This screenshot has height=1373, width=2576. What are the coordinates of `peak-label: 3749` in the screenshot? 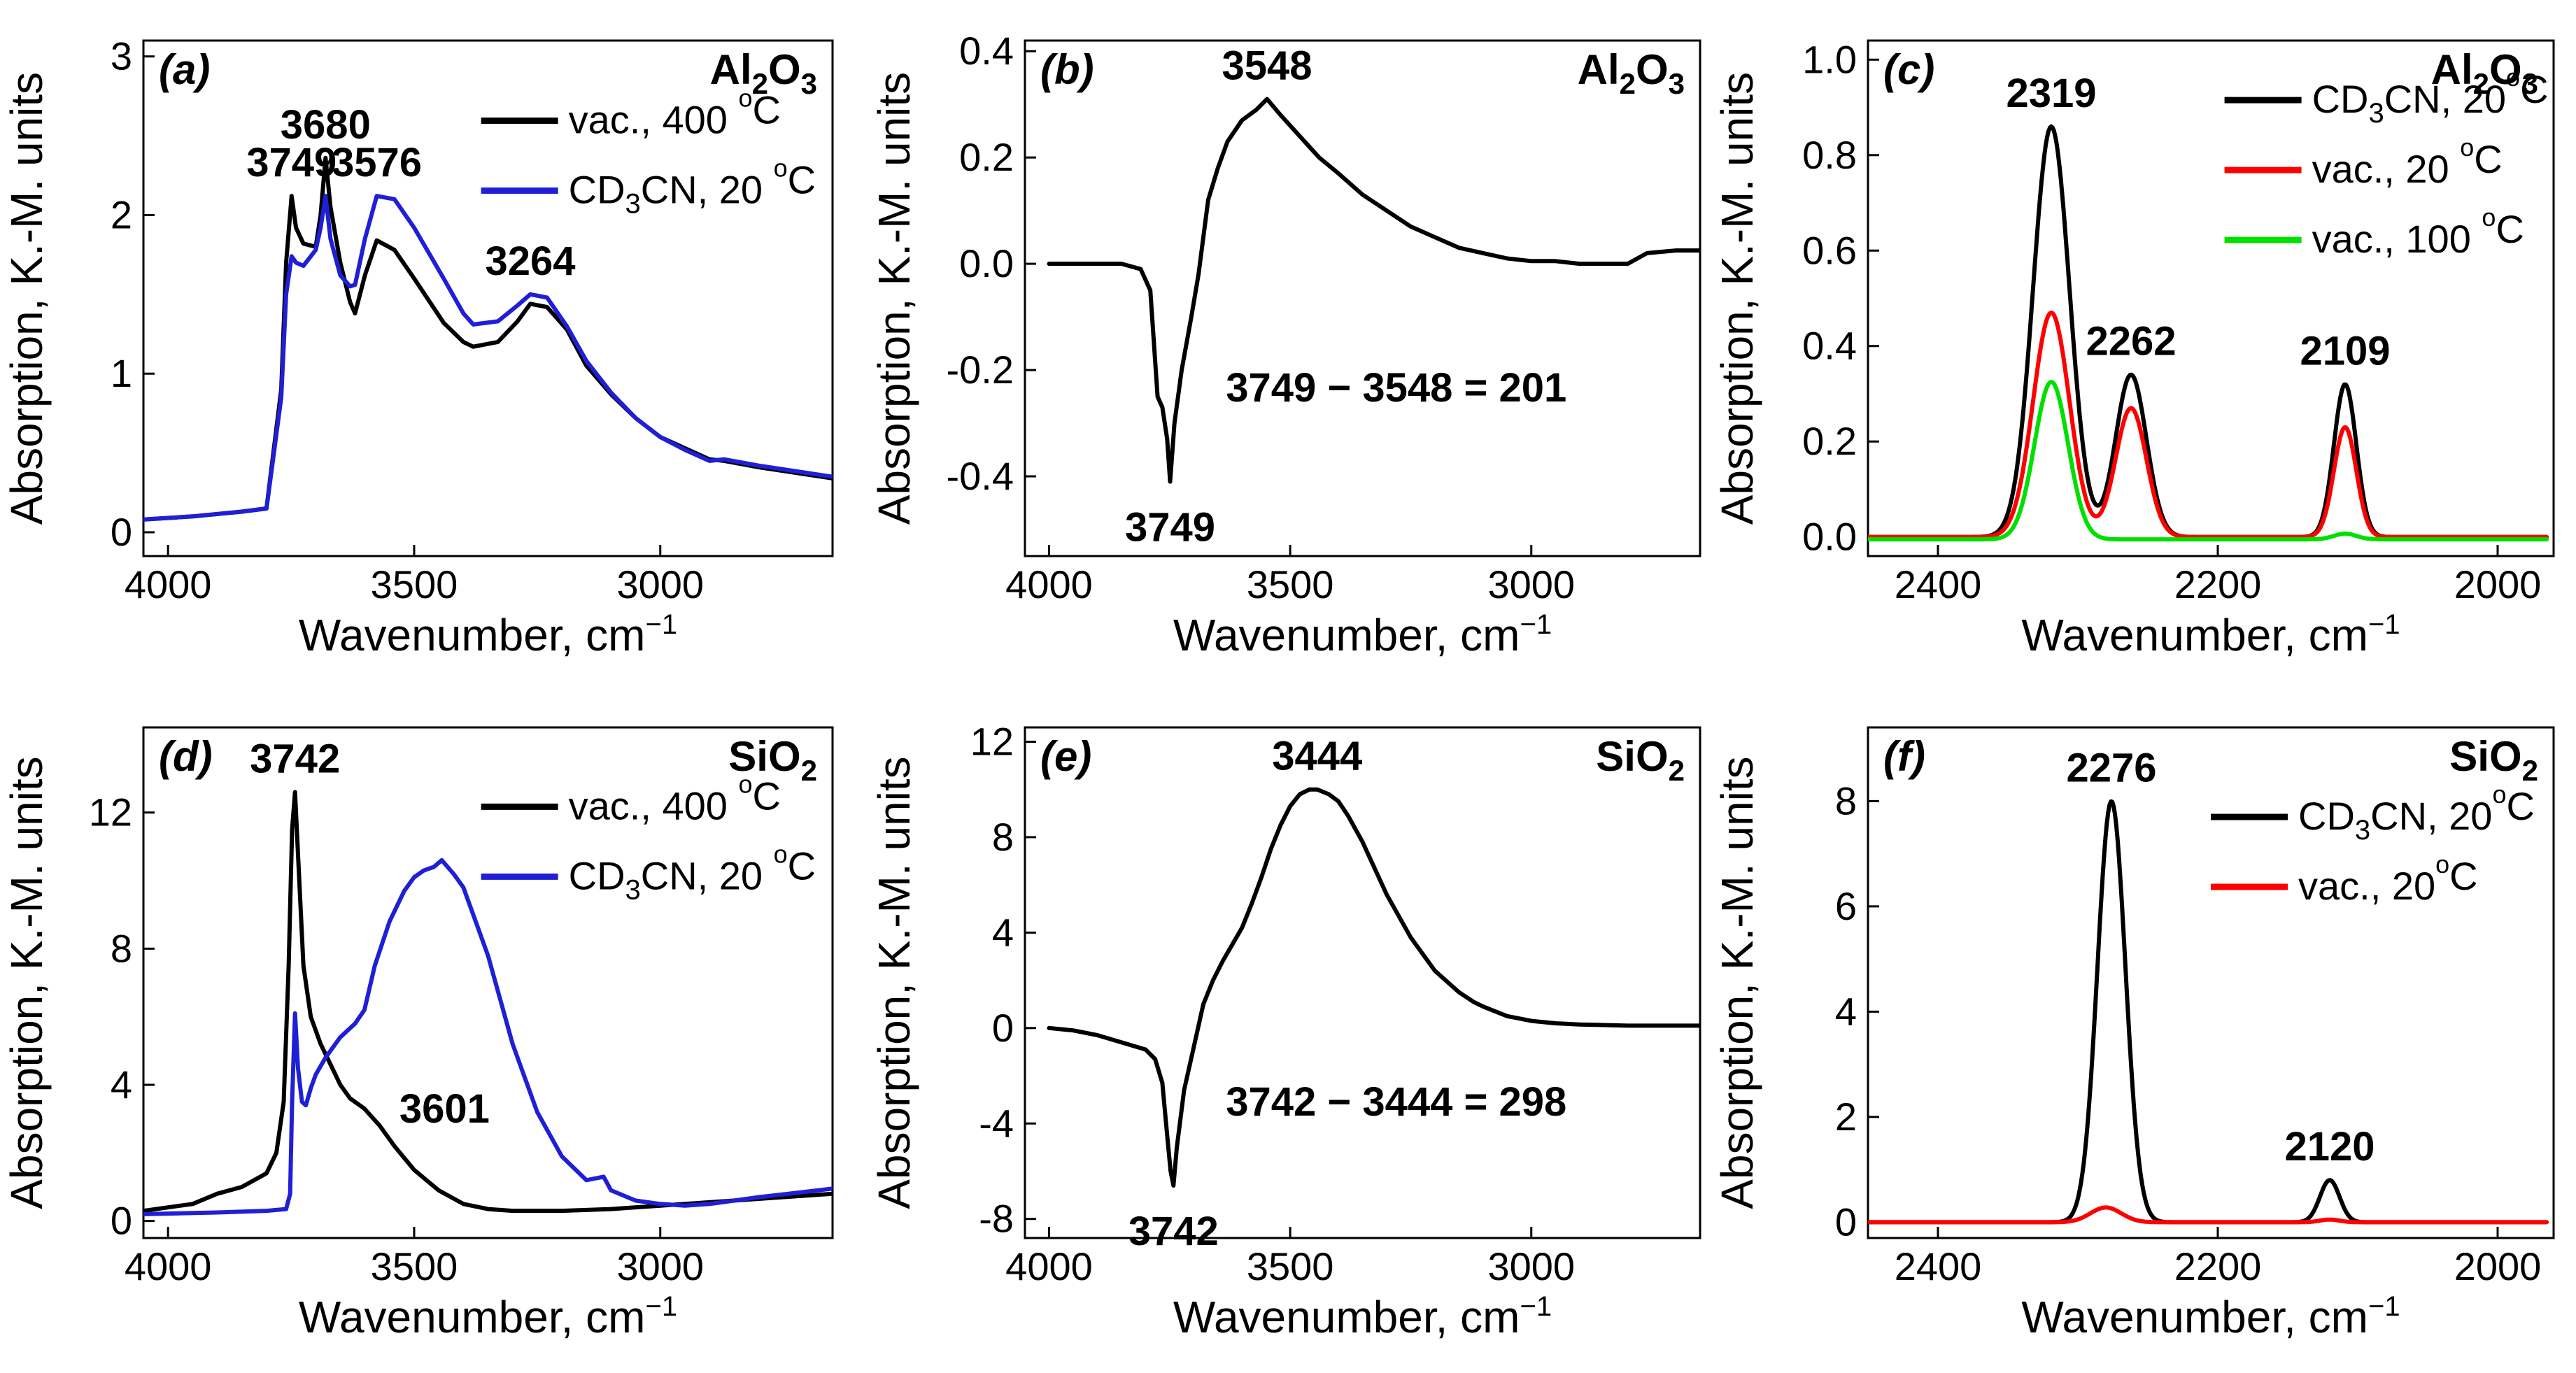 It's located at (1170, 527).